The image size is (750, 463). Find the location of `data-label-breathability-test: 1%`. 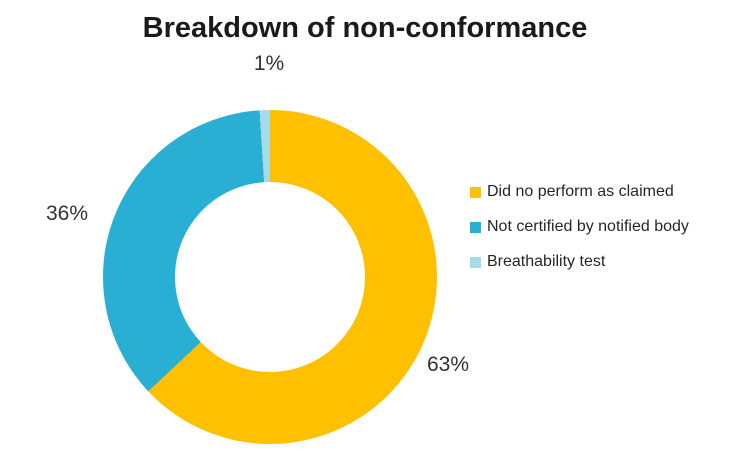

data-label-breathability-test: 1% is located at coordinates (269, 63).